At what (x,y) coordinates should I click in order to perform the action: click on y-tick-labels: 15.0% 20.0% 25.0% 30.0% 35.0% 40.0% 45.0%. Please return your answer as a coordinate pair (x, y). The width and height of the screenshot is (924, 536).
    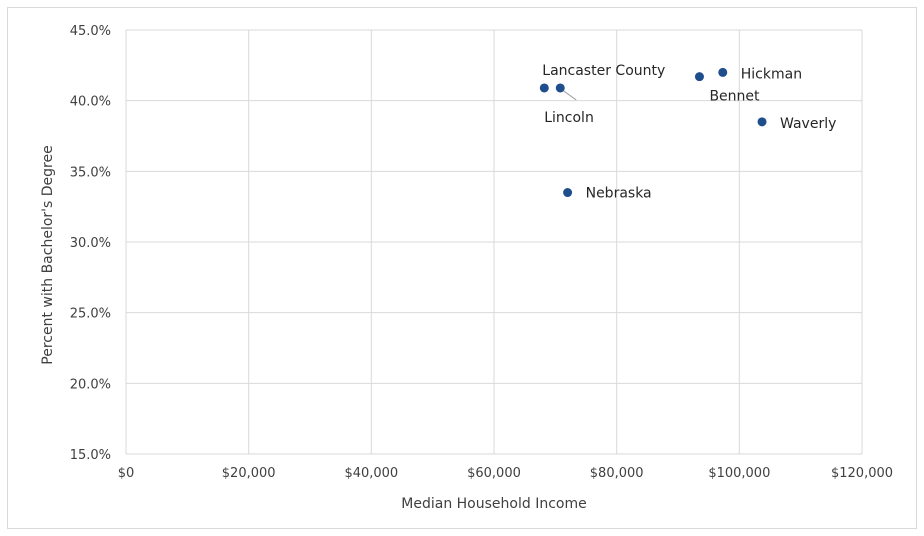
    Looking at the image, I should click on (90, 243).